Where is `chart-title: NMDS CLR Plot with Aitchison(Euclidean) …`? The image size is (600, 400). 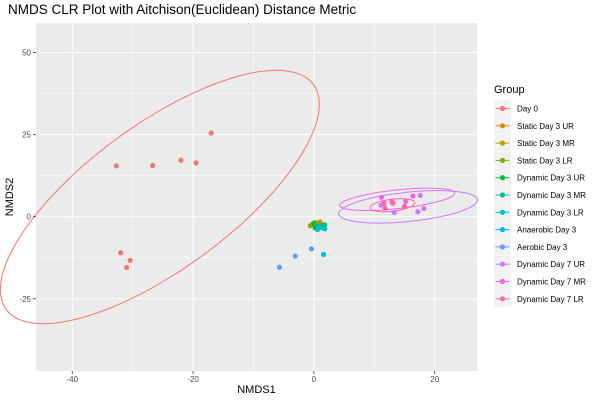
chart-title: NMDS CLR Plot with Aitchison(Euclidean) … is located at coordinates (182, 9).